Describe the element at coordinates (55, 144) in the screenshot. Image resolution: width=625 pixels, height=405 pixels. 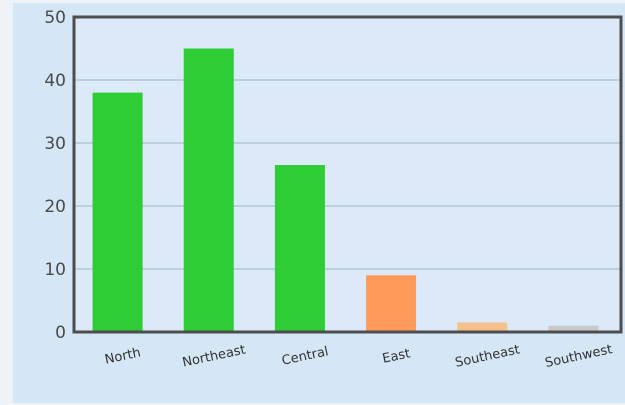
I see `y-tick-label: 30` at that location.